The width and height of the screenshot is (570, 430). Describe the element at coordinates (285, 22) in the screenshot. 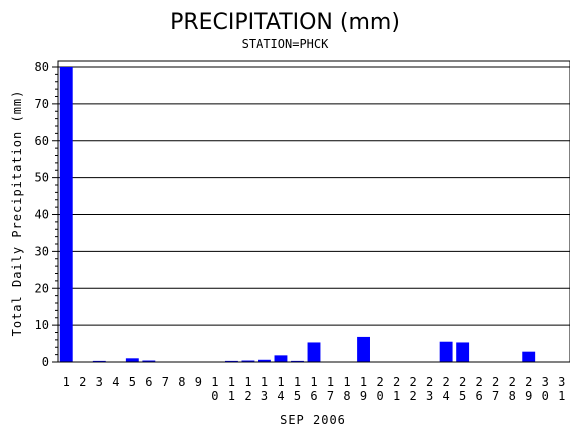

I see `chart-title: PRECIPITATION (mm)` at that location.